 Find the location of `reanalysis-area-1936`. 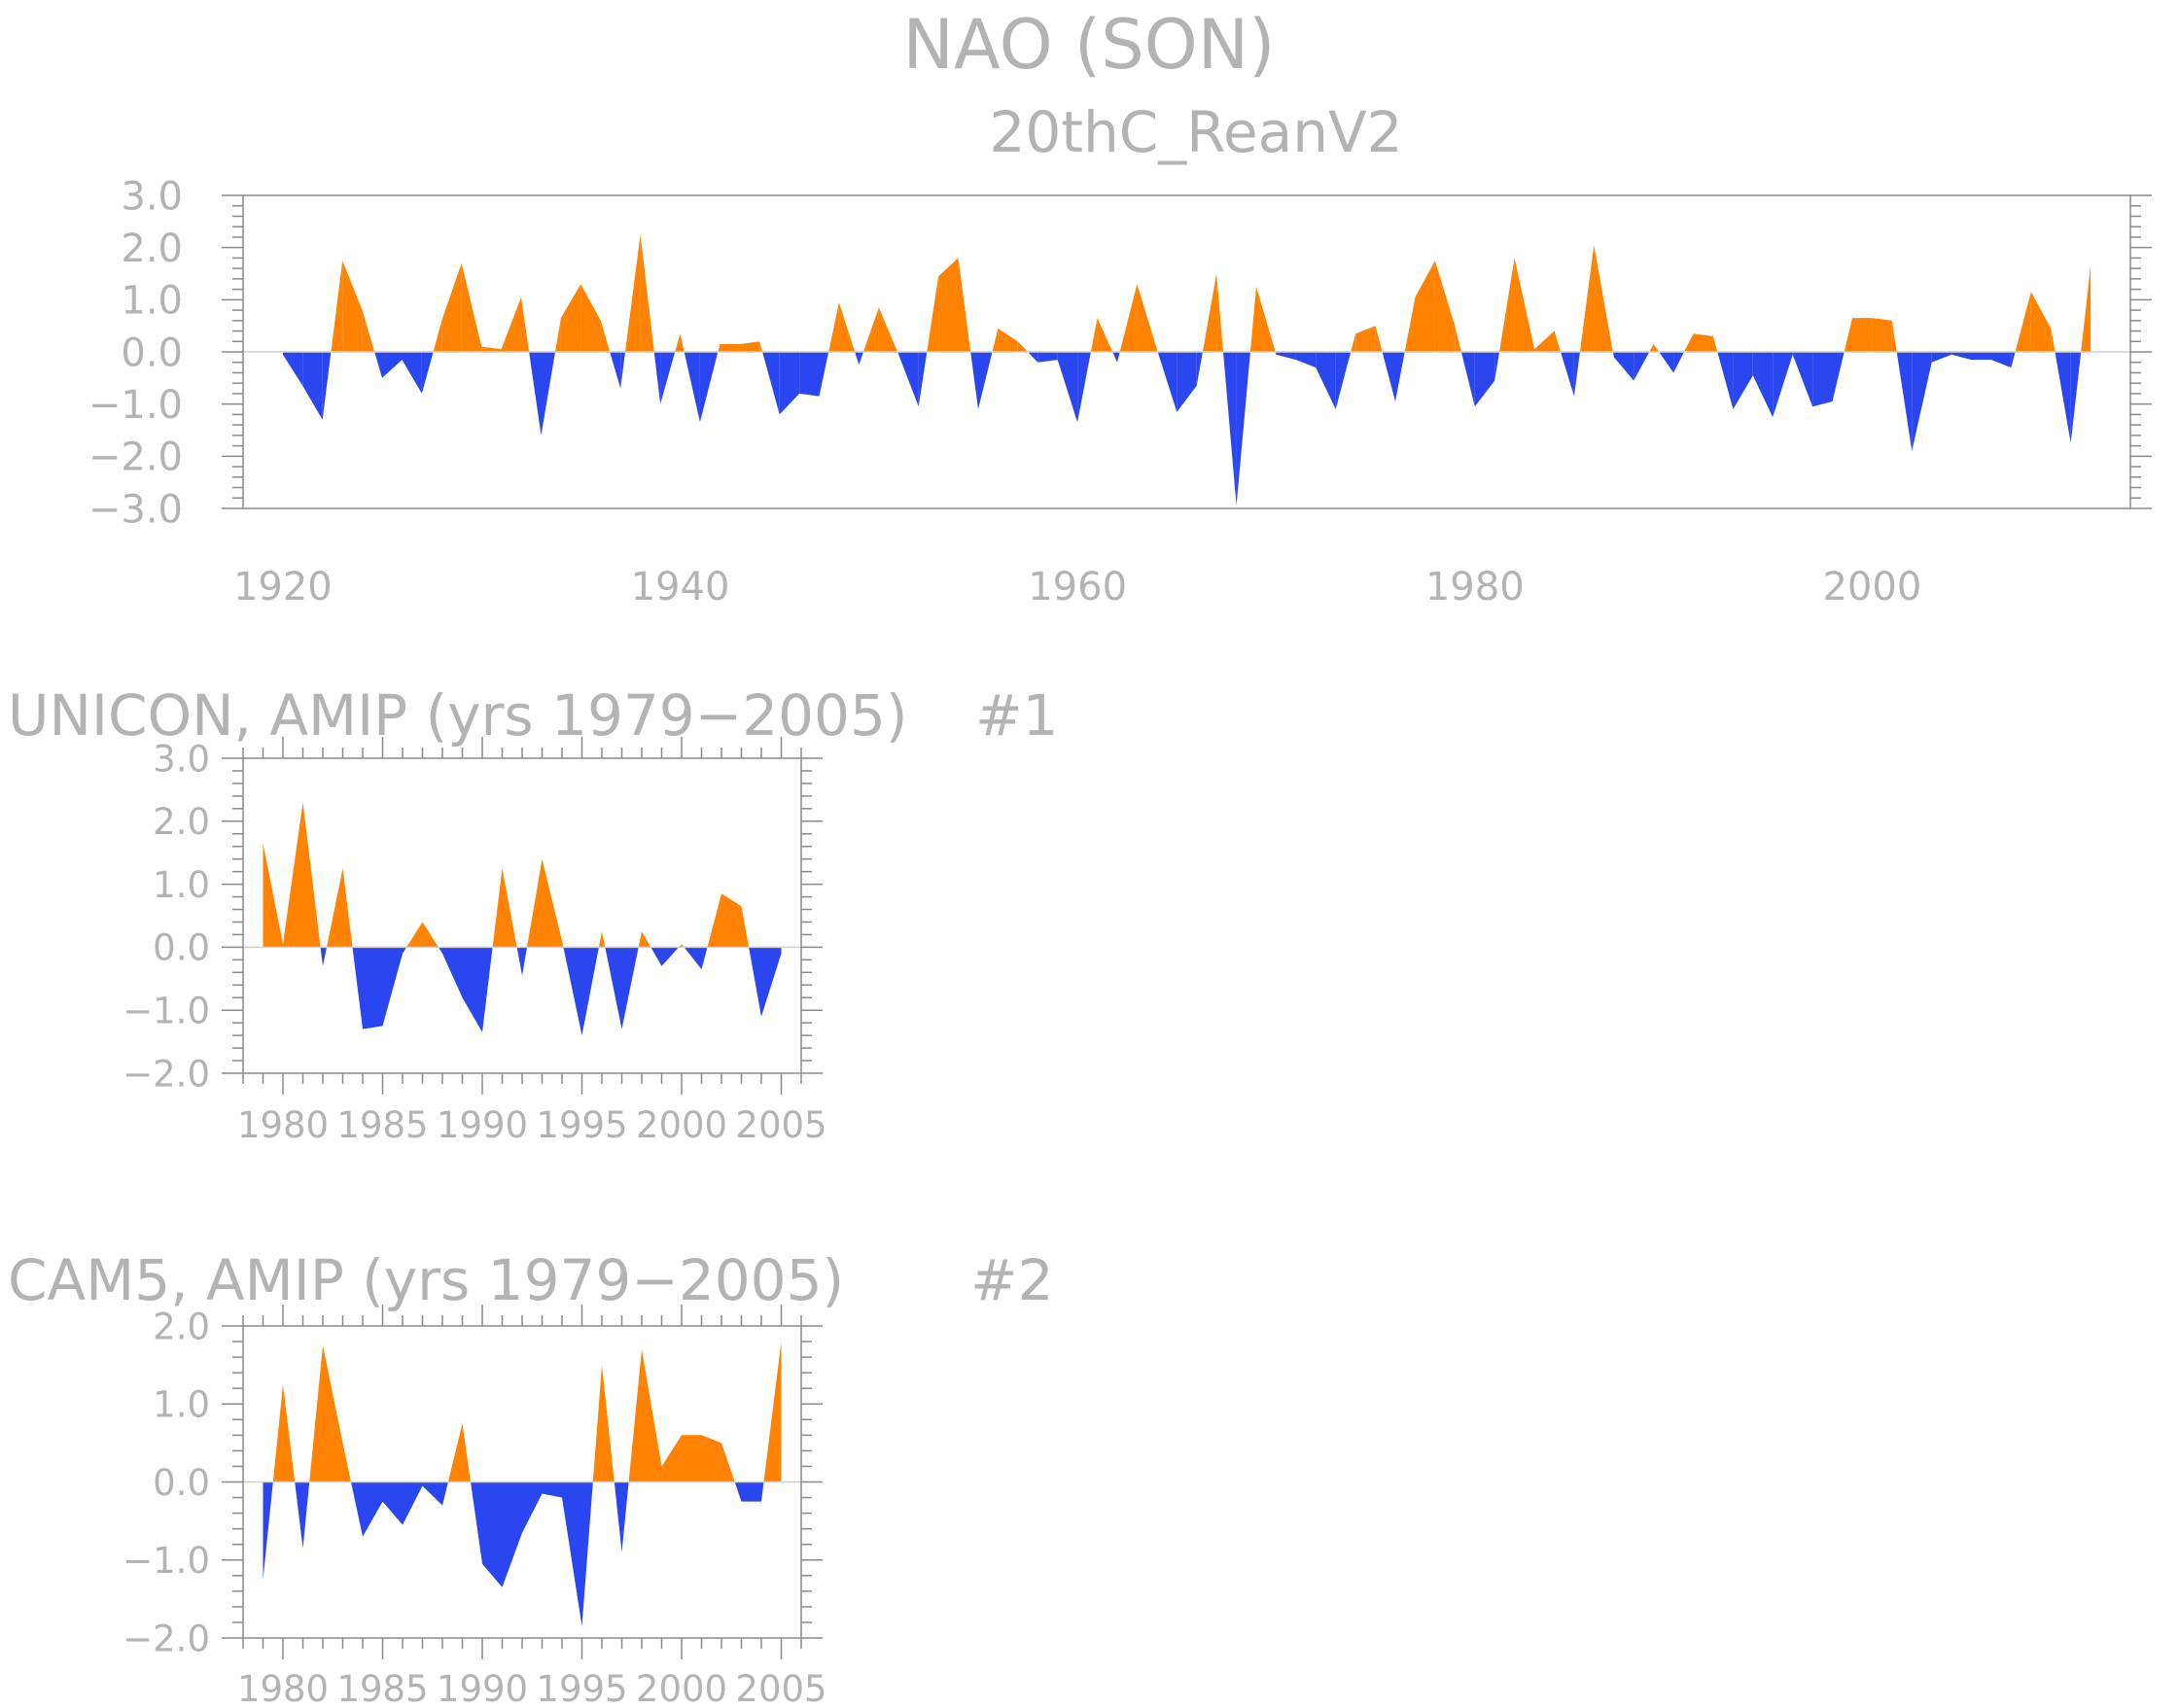

reanalysis-area-1936 is located at coordinates (615, 370).